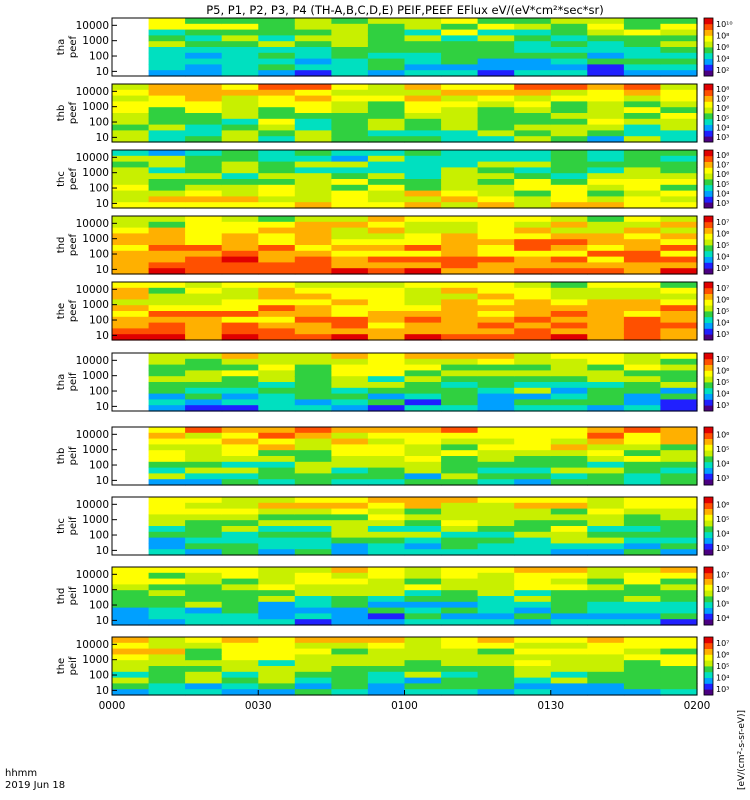 The width and height of the screenshot is (750, 800). What do you see at coordinates (102, 270) in the screenshot?
I see `y-tick-label: 10` at bounding box center [102, 270].